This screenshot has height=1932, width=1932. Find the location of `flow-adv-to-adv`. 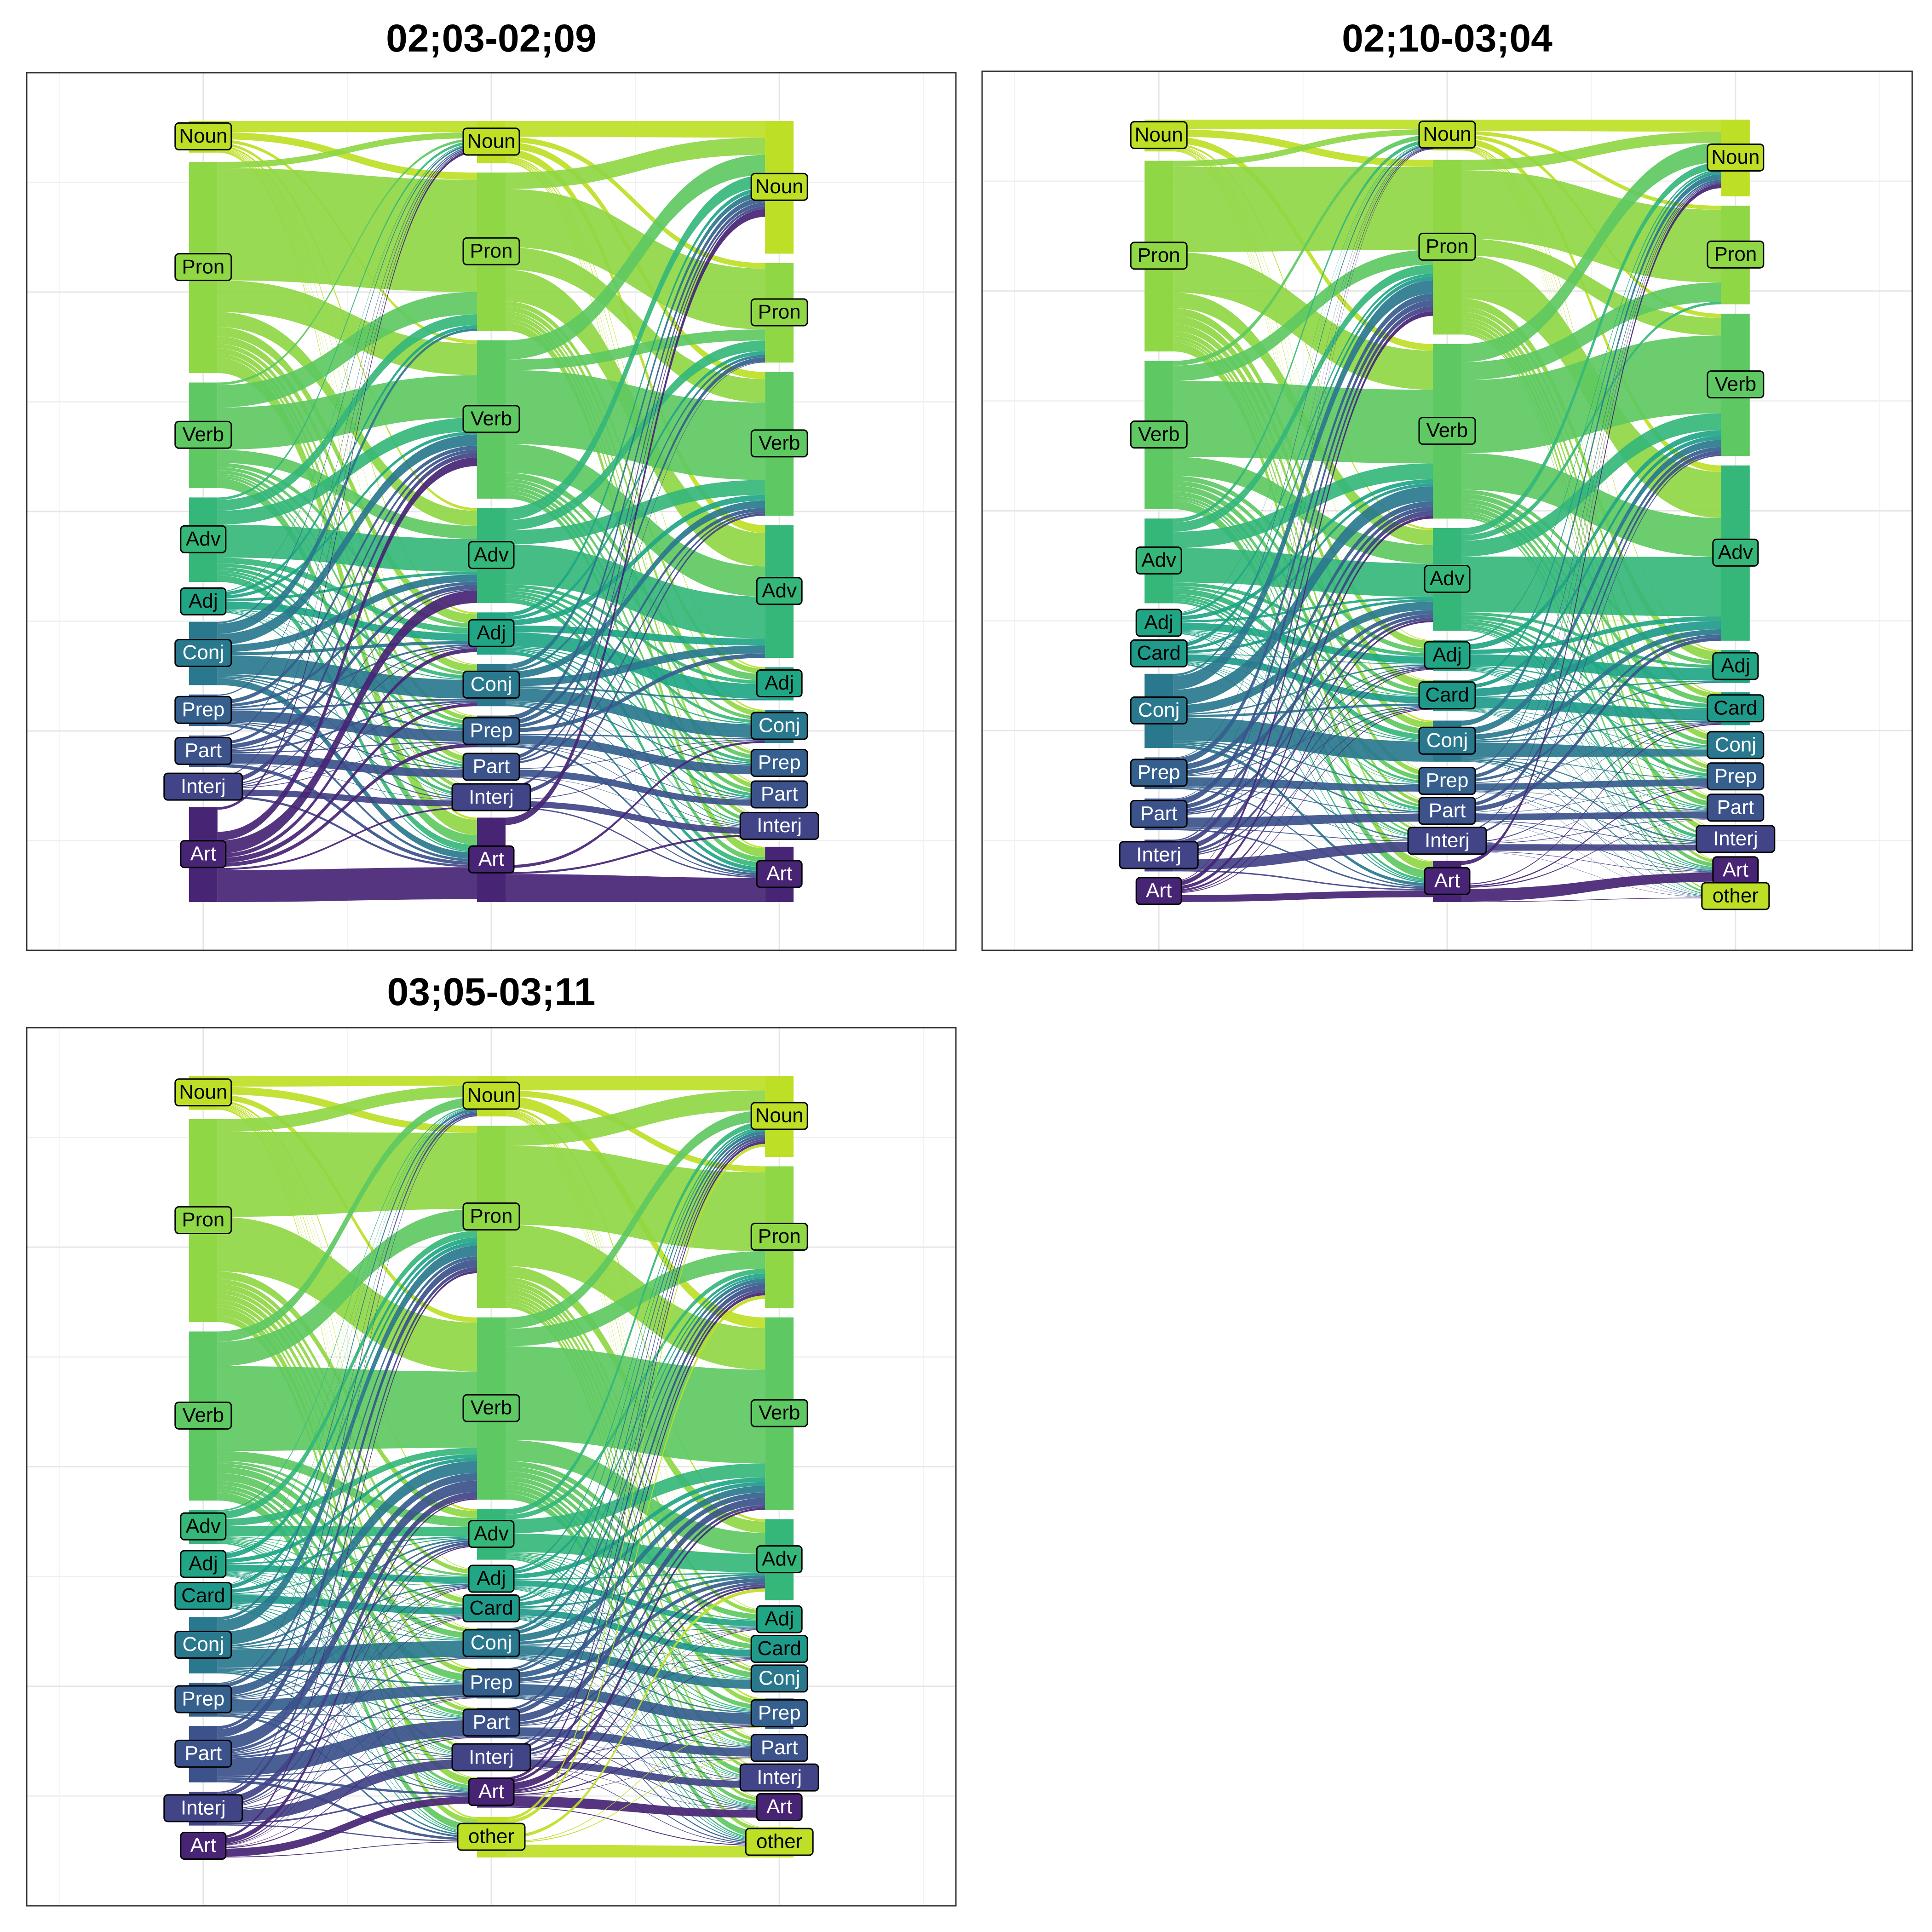

flow-adv-to-adv is located at coordinates (635, 1553).